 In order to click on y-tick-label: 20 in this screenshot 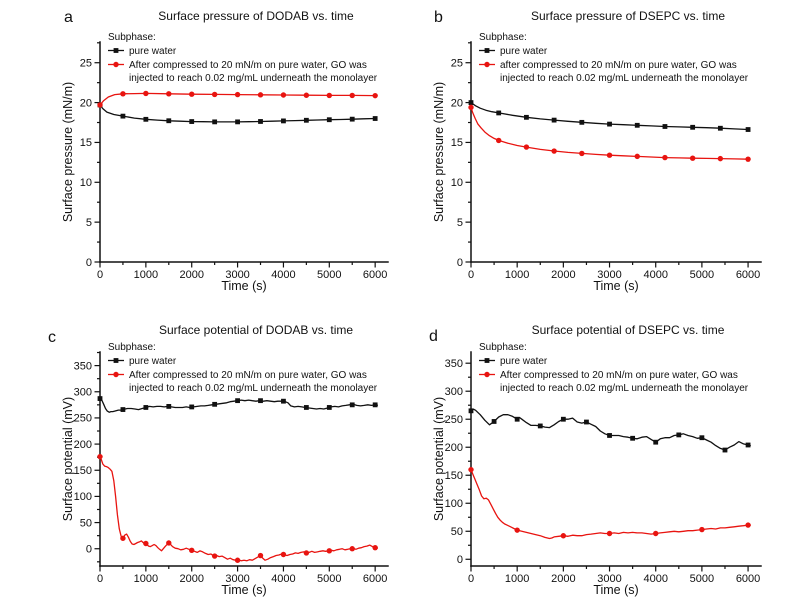, I will do `click(457, 103)`.